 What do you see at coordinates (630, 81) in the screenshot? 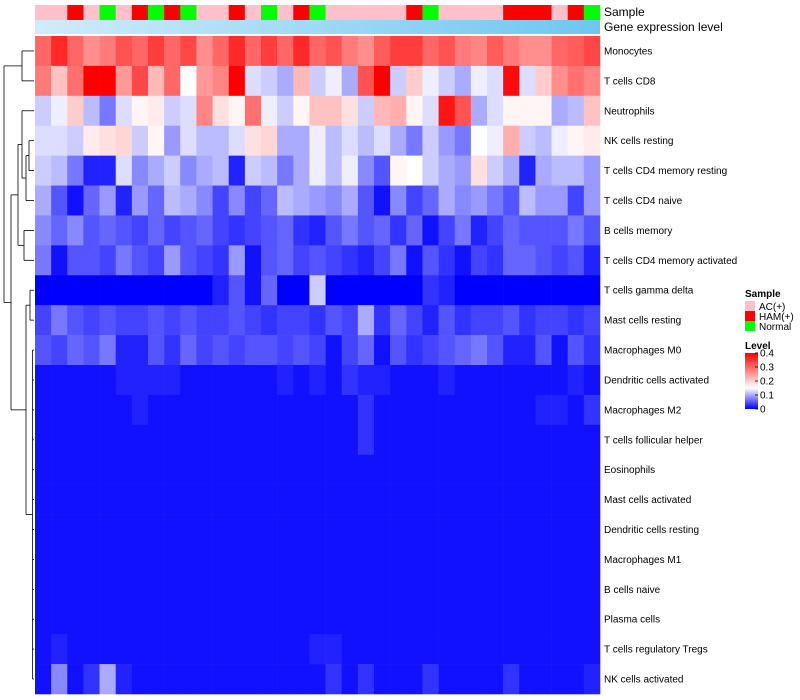
I see `row-label: T cells CD8` at bounding box center [630, 81].